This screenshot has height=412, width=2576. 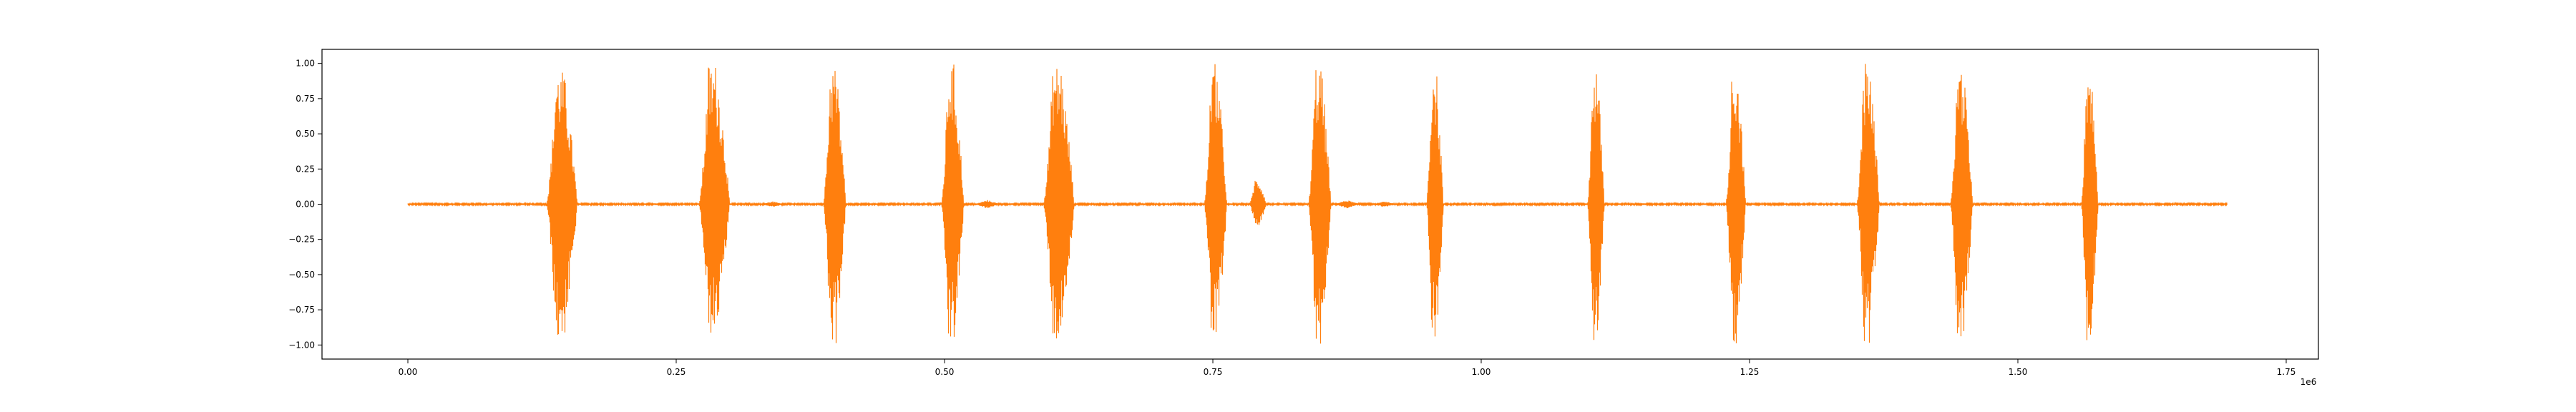 What do you see at coordinates (301, 310) in the screenshot?
I see `y-tick-label: −0.75` at bounding box center [301, 310].